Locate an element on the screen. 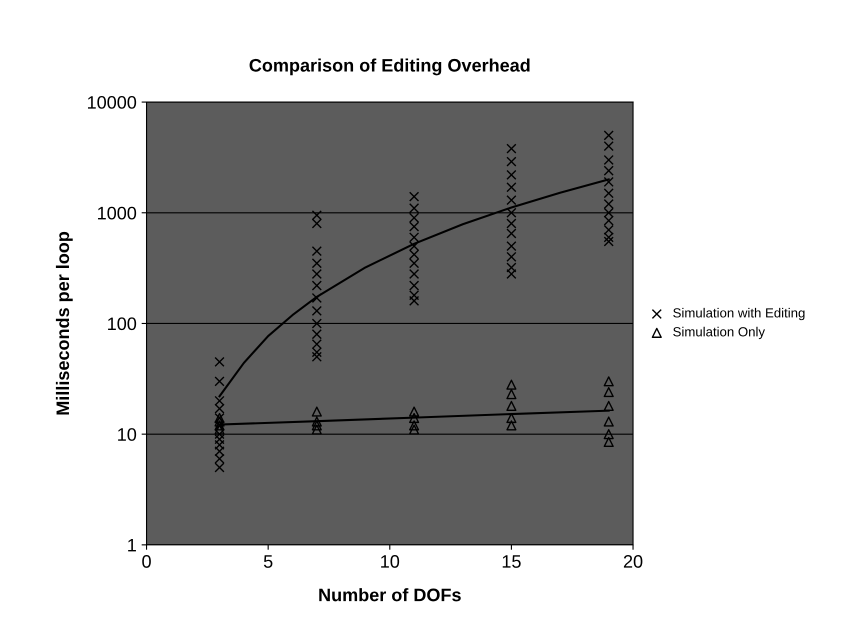  x-tick-label: 15 is located at coordinates (511, 561).